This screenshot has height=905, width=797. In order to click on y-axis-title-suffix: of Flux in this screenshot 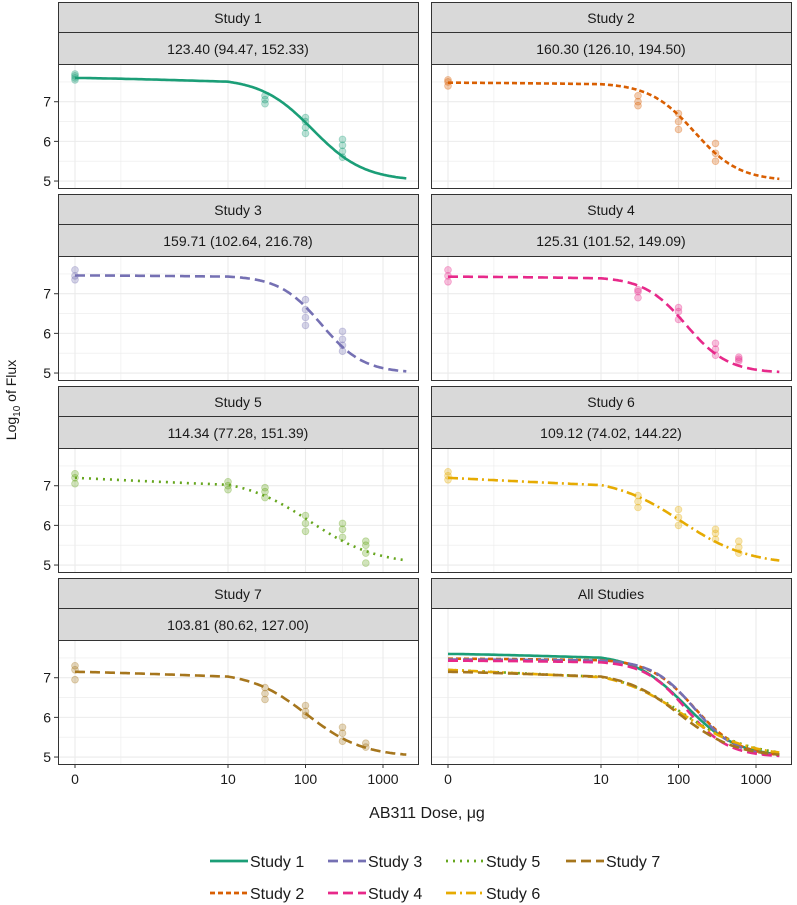, I will do `click(11, 383)`.